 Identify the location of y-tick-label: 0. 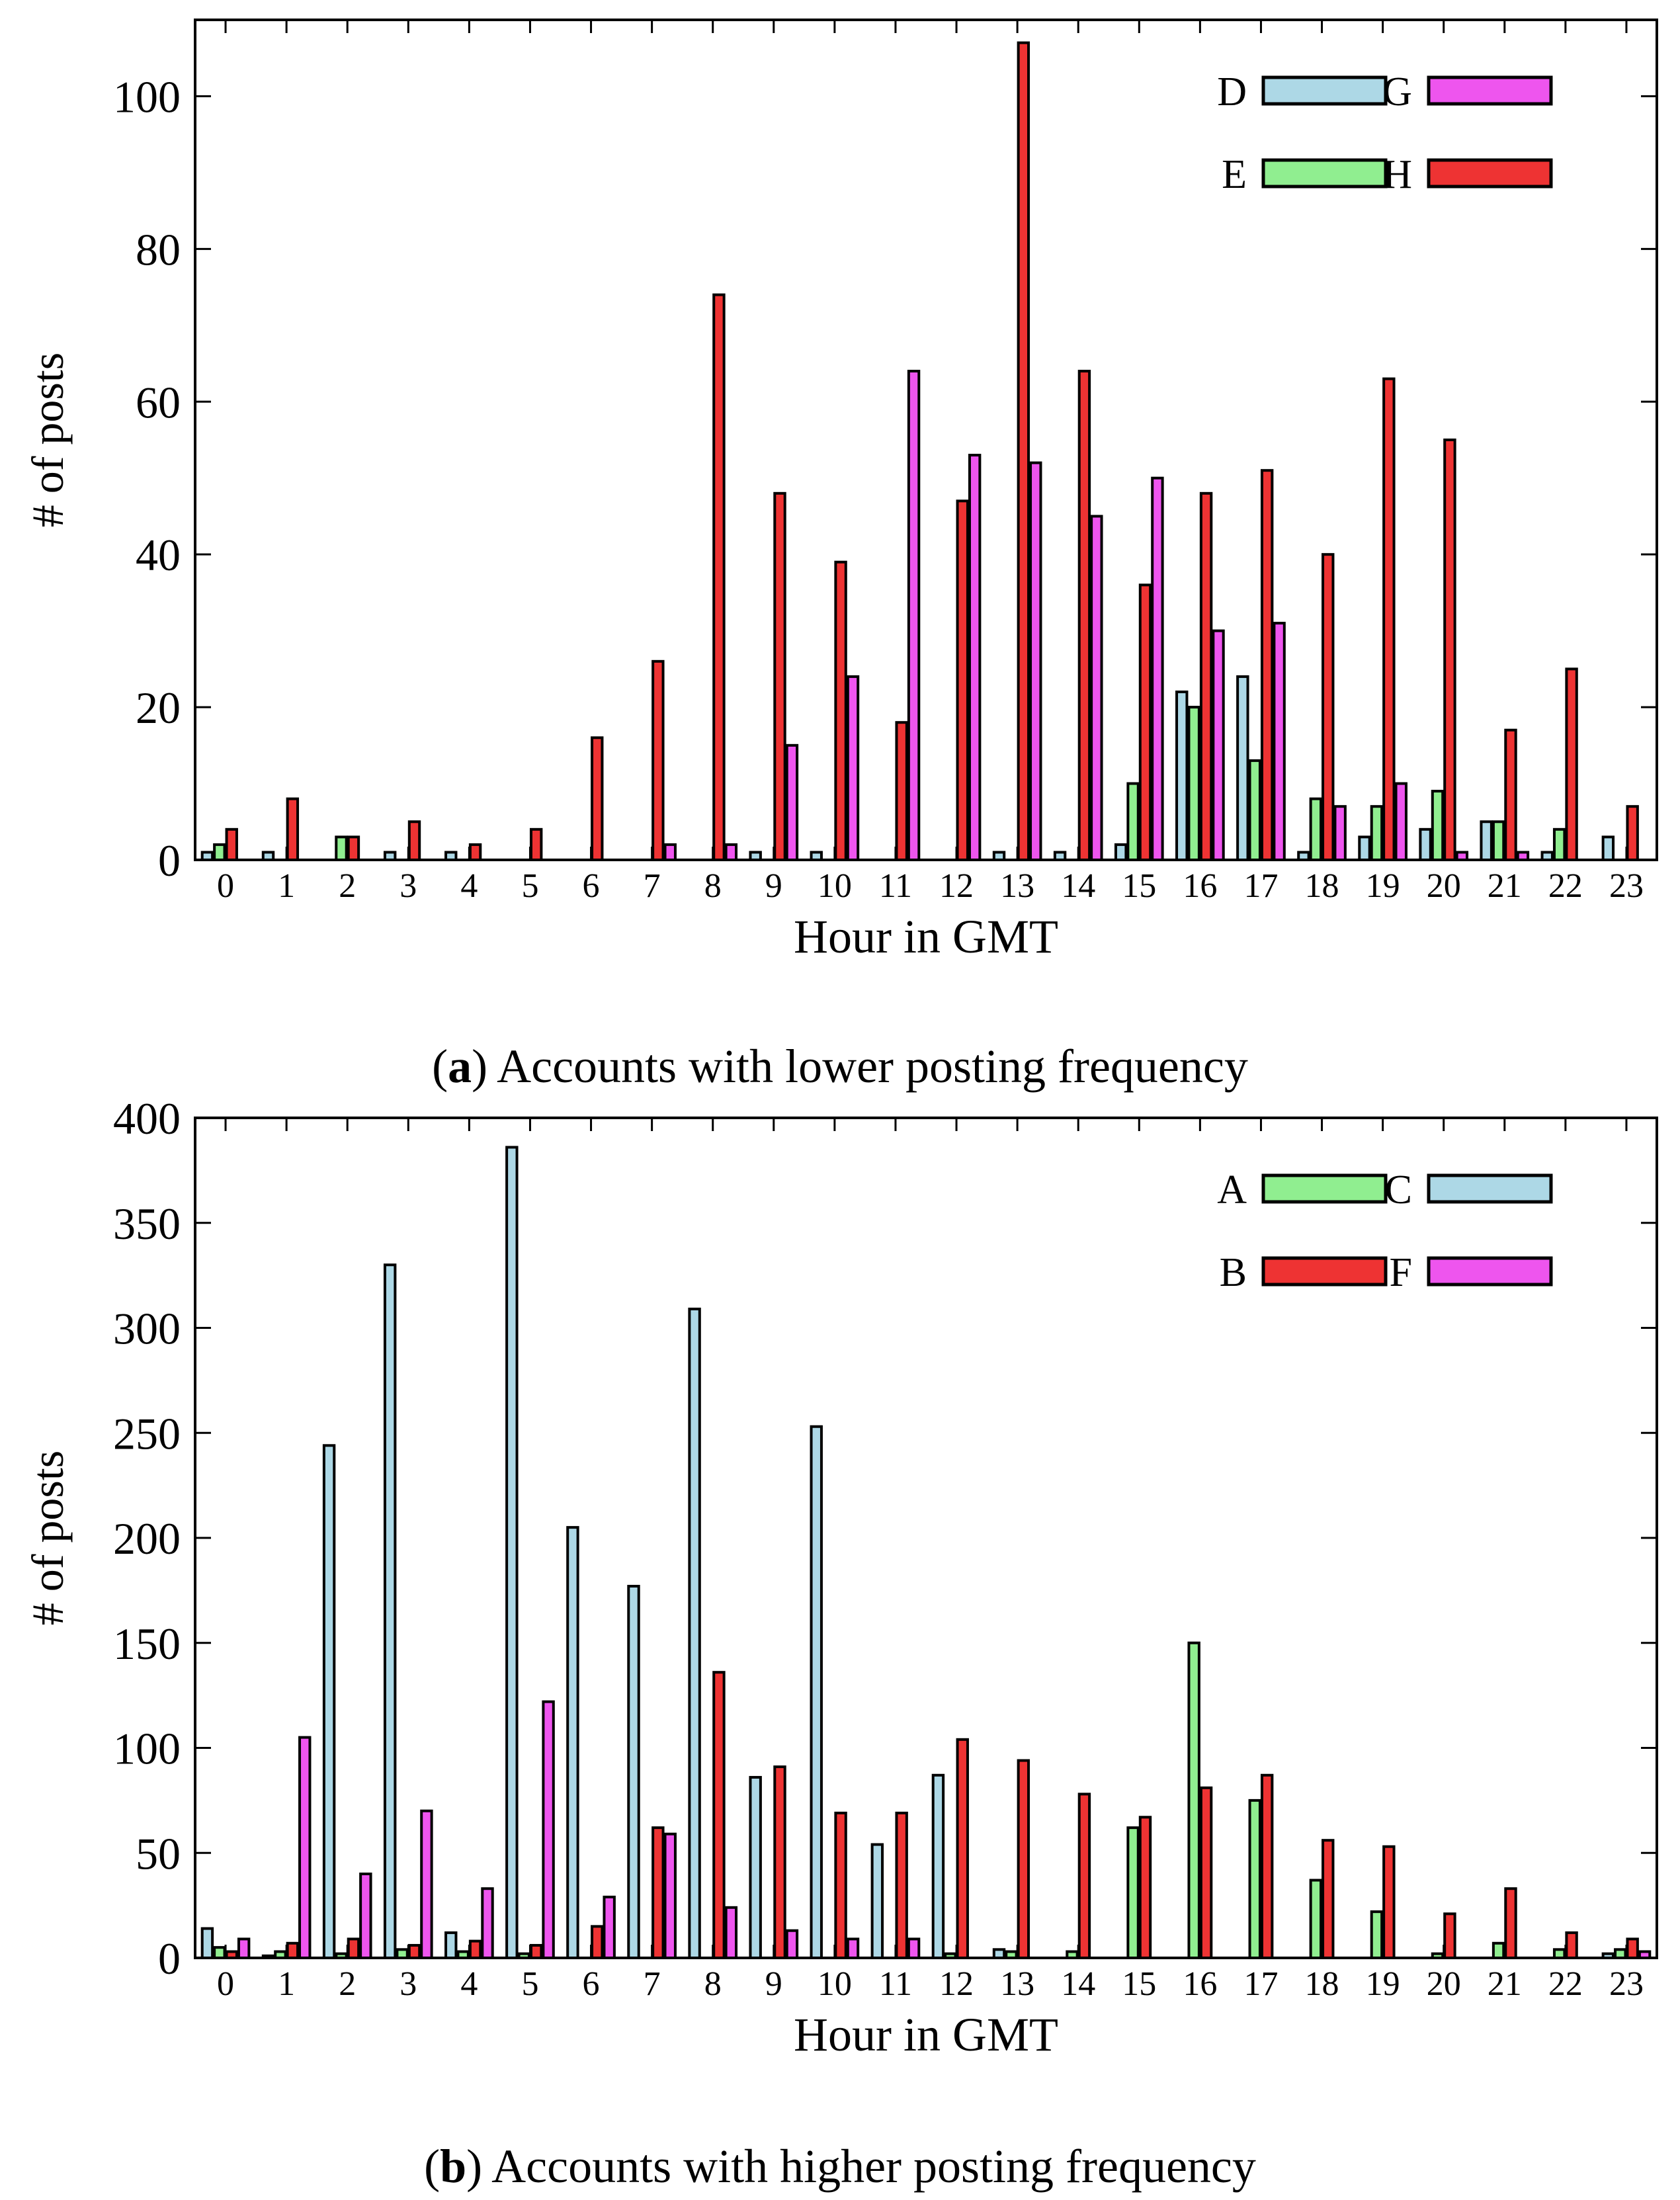
(169, 860).